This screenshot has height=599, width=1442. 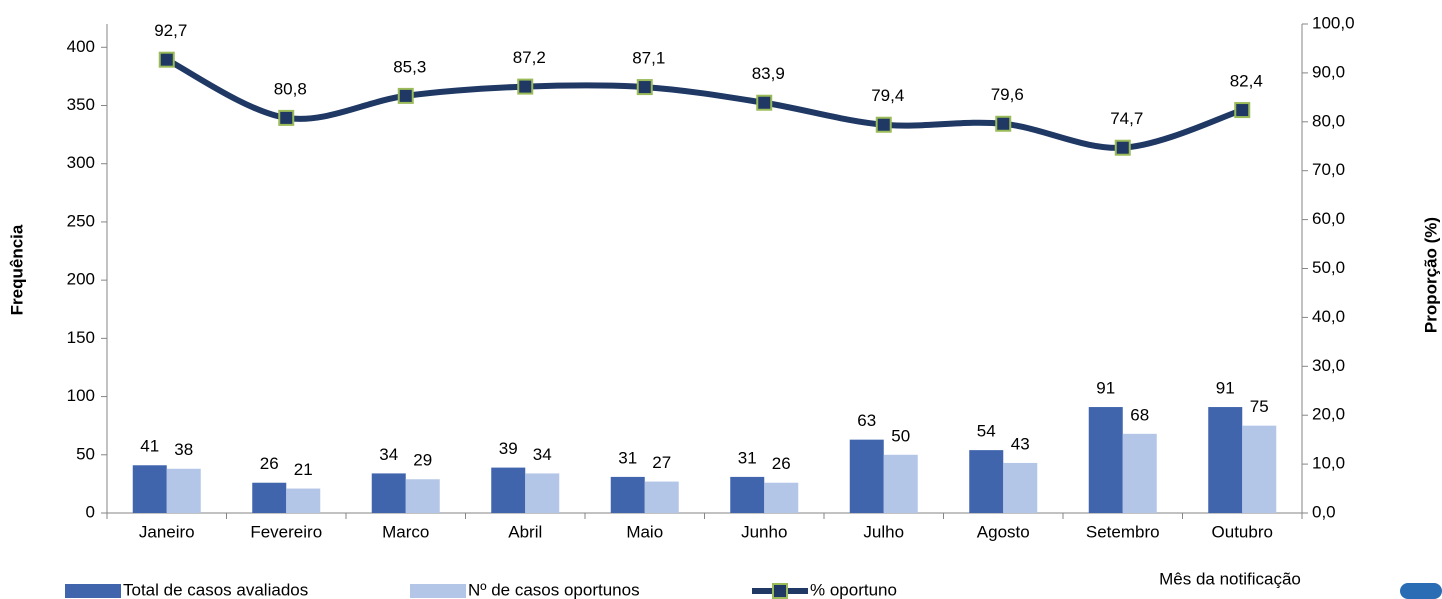 What do you see at coordinates (167, 531) in the screenshot?
I see `x-tick-label: Janeiro` at bounding box center [167, 531].